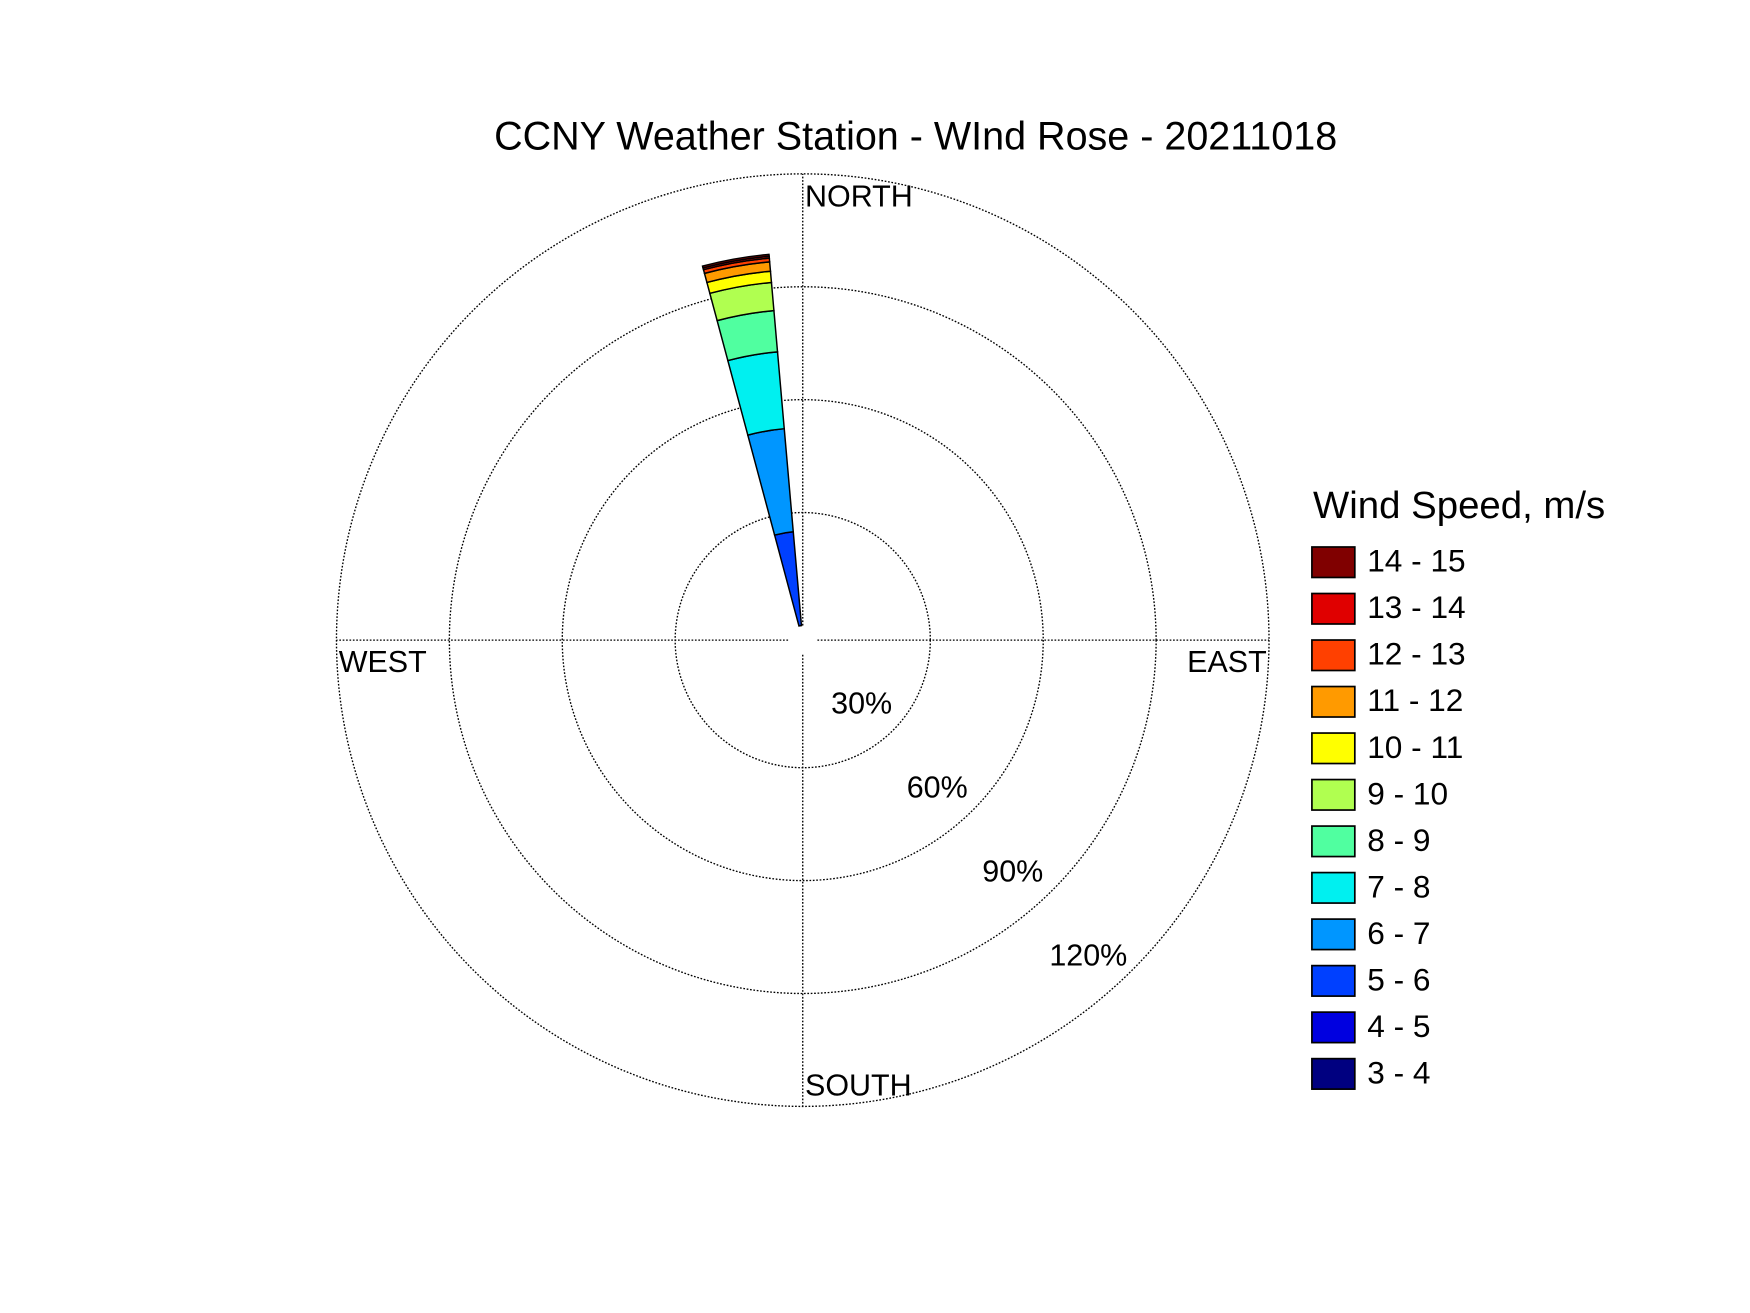 Image resolution: width=1750 pixels, height=1313 pixels. I want to click on grid-ring, so click(802, 640).